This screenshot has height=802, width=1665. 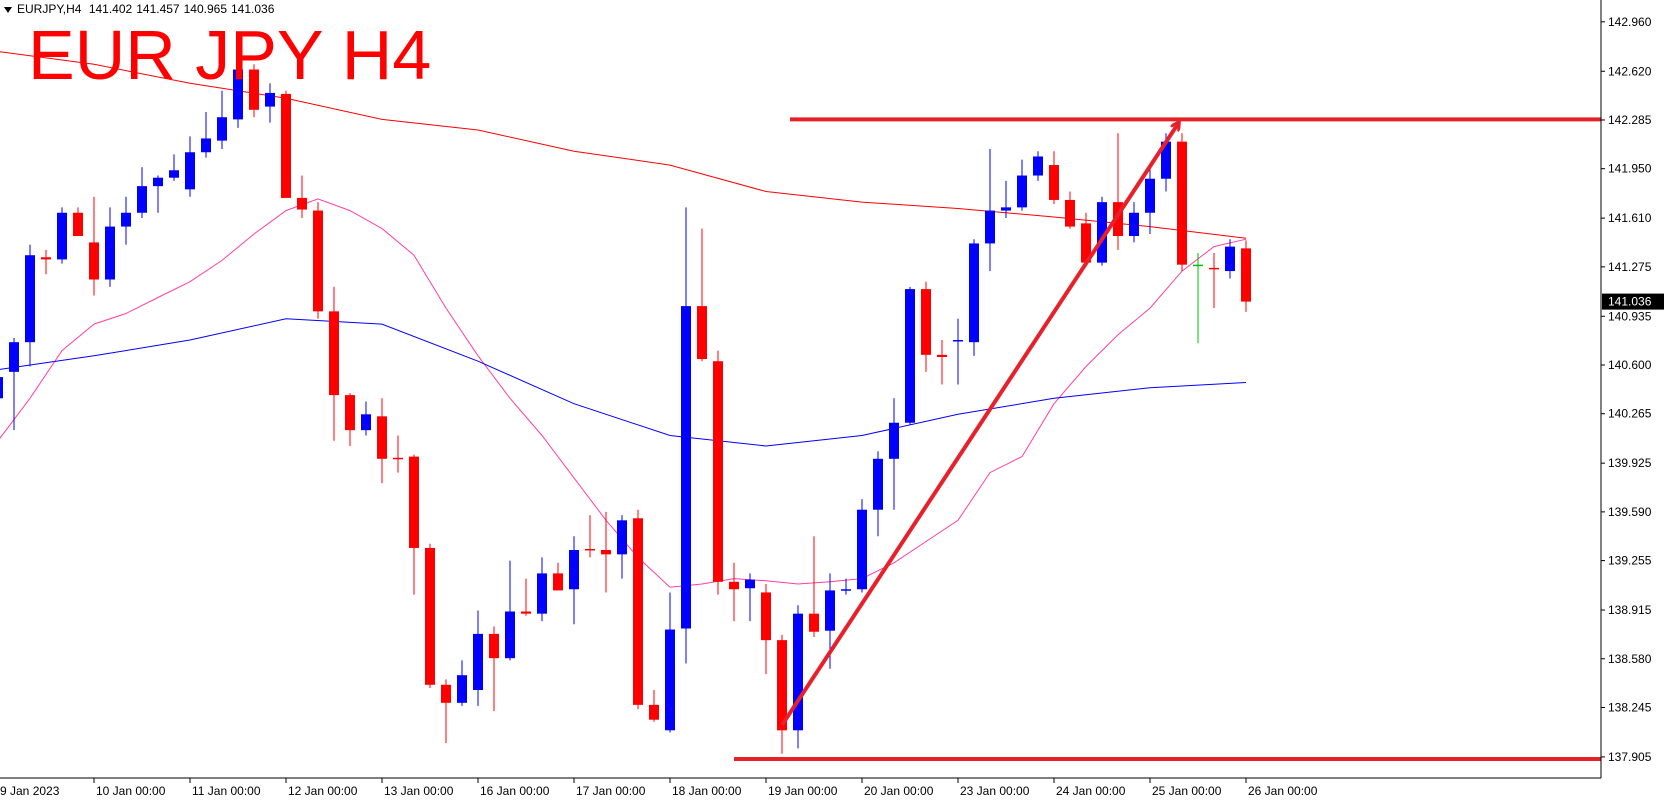 I want to click on x-tick-label: 16 Jan 00:00, so click(x=515, y=791).